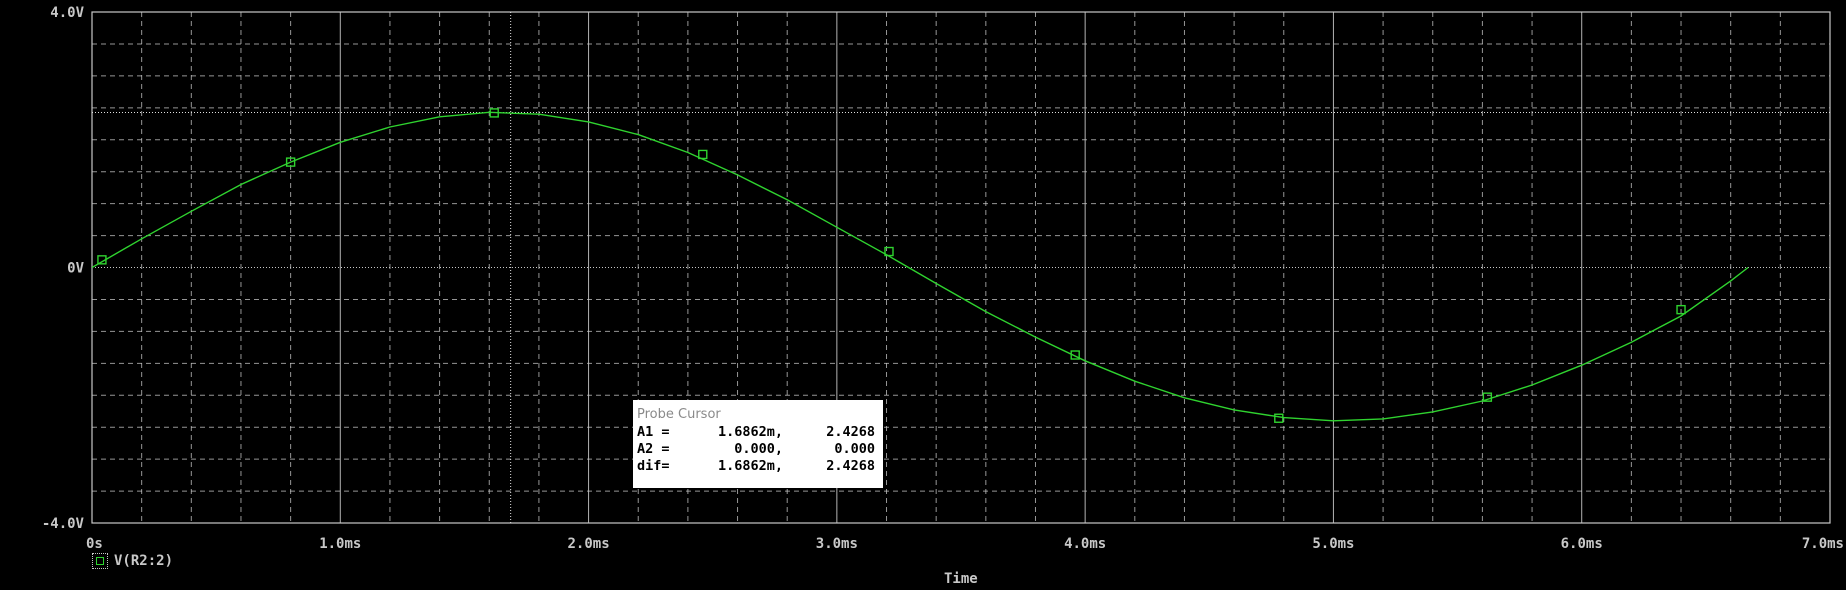  Describe the element at coordinates (1085, 544) in the screenshot. I see `x-tick-label: 4.0ms` at that location.